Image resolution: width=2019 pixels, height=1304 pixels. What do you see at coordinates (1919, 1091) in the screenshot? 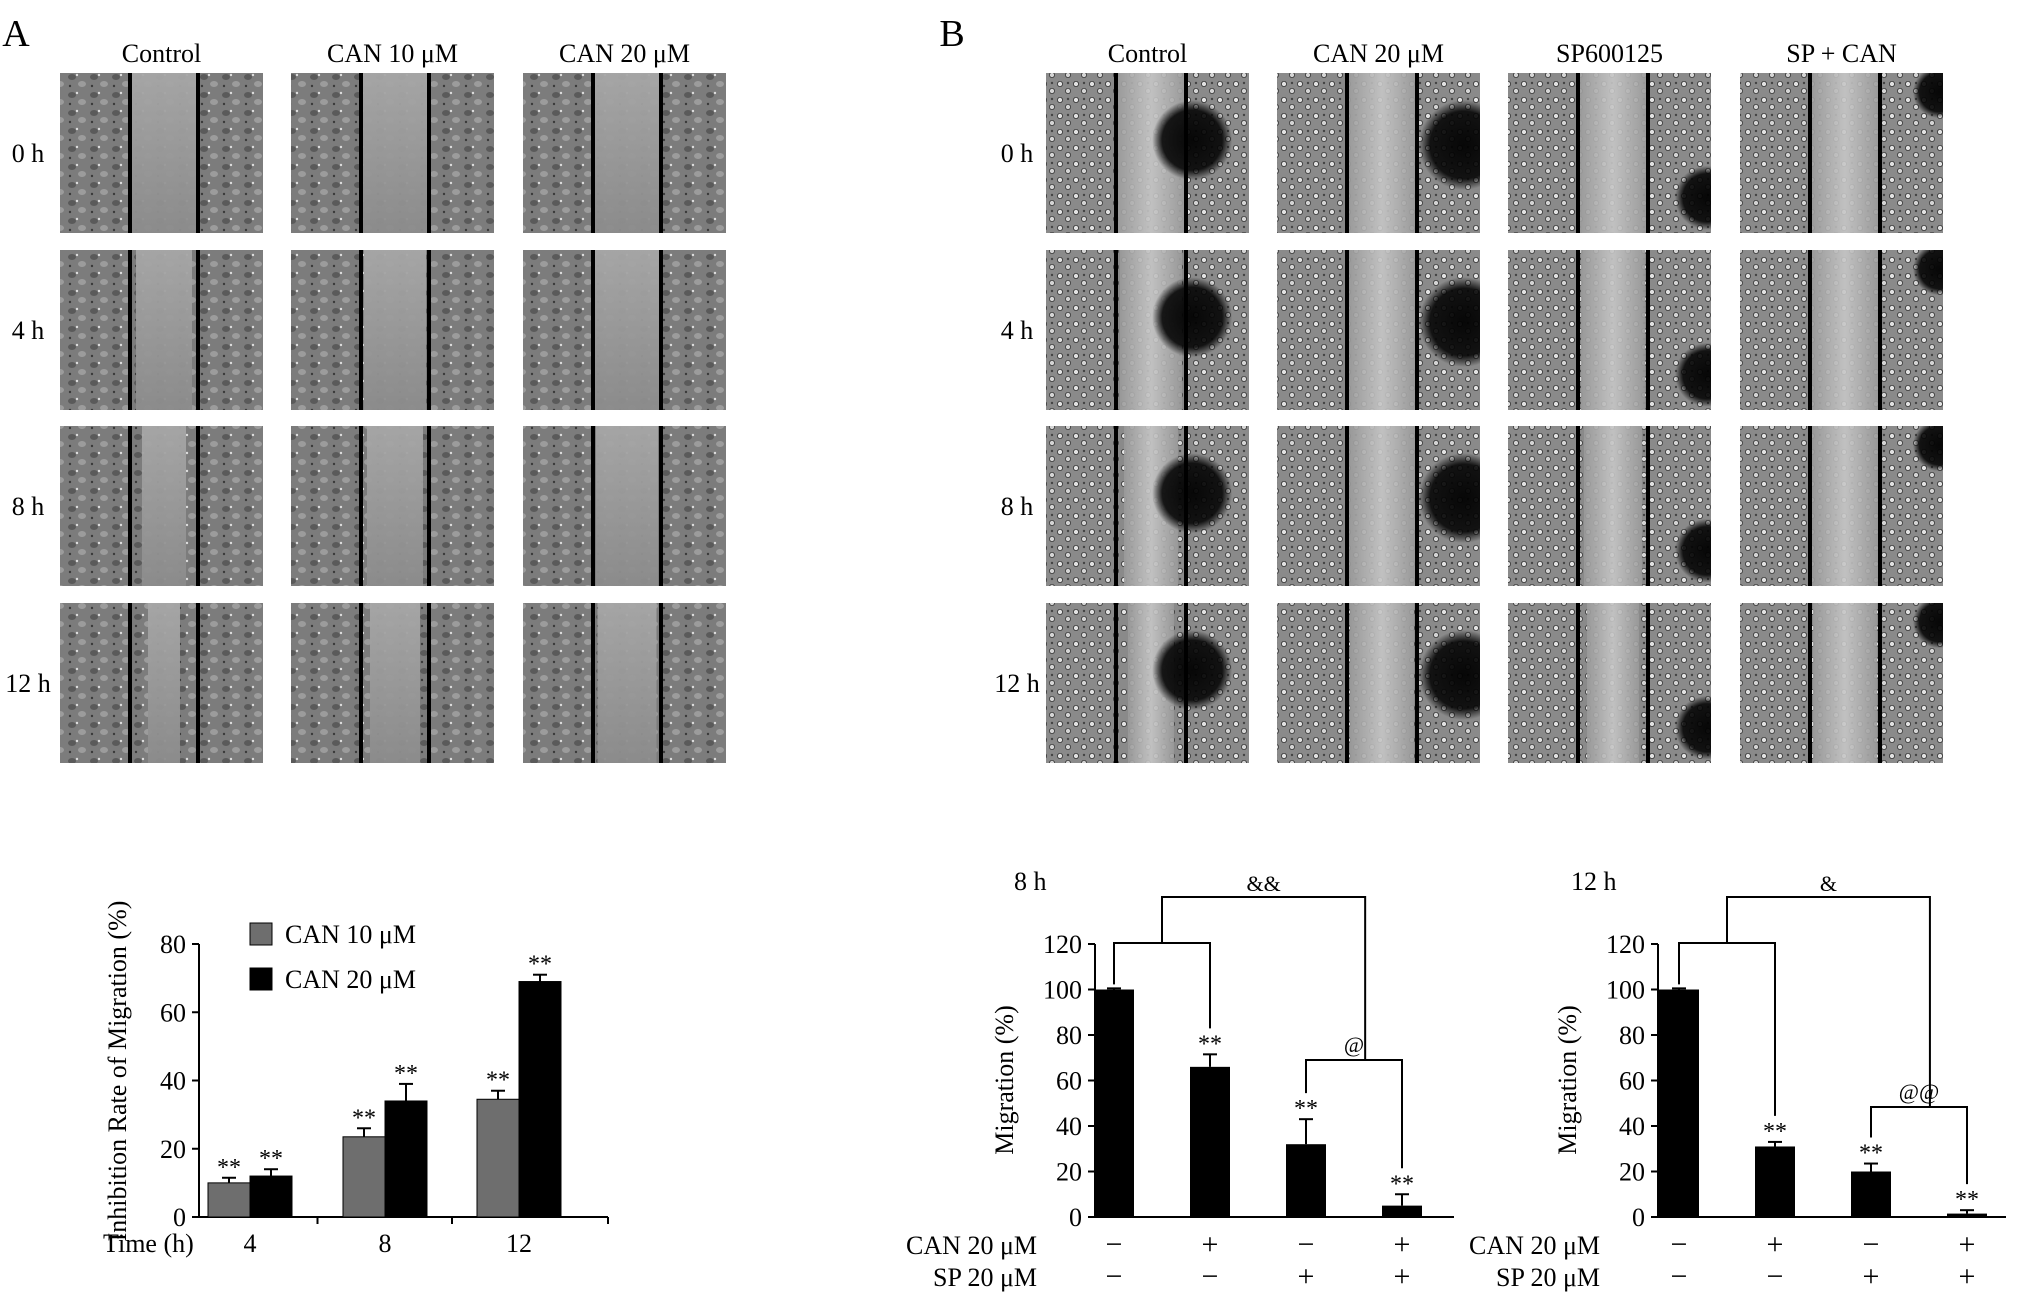
I see `bracket-label: @@` at bounding box center [1919, 1091].